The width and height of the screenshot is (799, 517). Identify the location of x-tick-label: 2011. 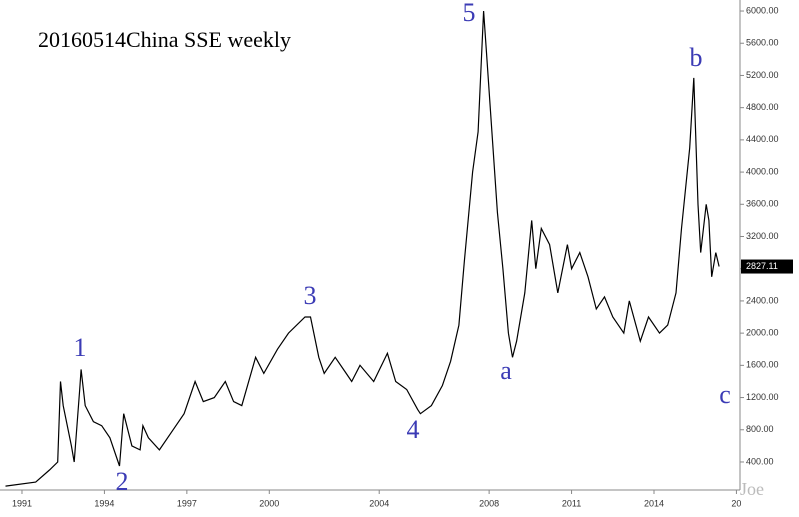
(571, 503).